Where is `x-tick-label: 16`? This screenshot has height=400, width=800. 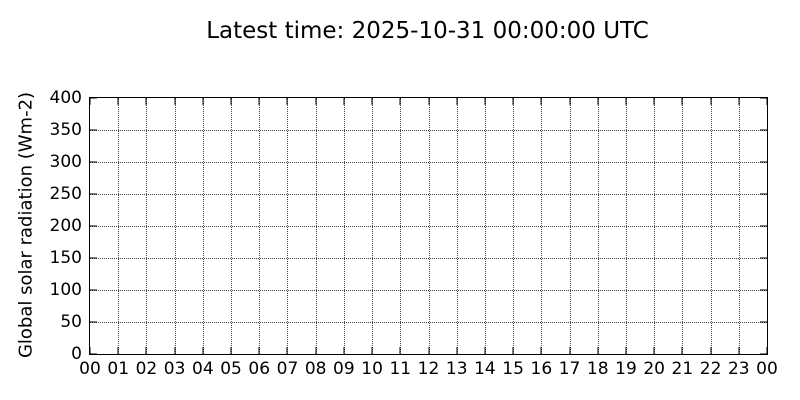 x-tick-label: 16 is located at coordinates (541, 369).